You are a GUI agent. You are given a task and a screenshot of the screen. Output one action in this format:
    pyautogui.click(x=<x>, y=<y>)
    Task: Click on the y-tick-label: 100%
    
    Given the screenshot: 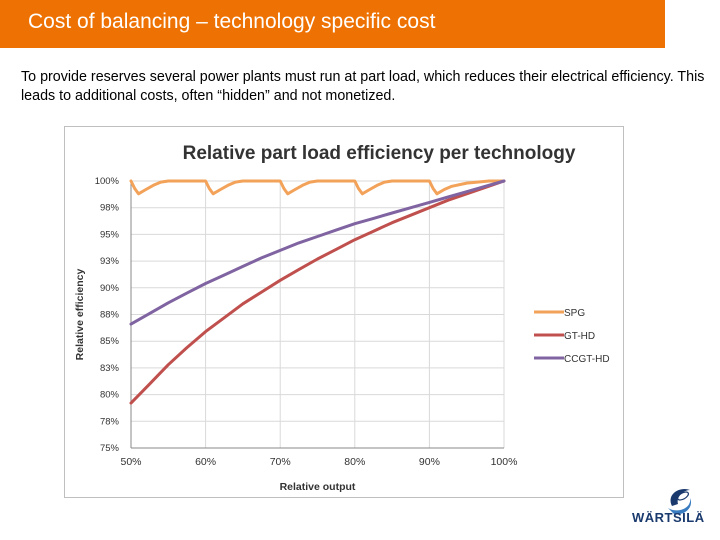 What is the action you would take?
    pyautogui.click(x=107, y=181)
    